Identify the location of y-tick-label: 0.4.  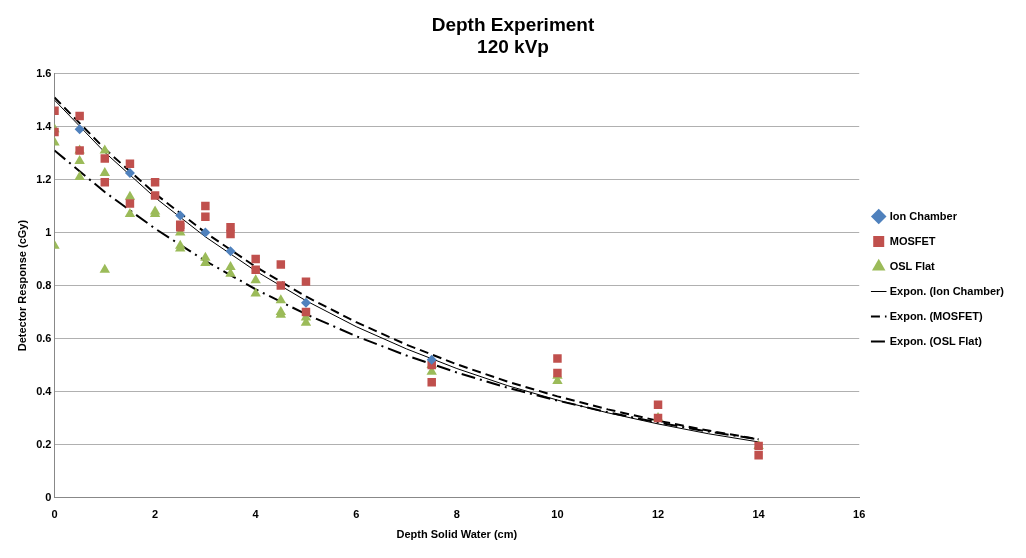
(44, 390).